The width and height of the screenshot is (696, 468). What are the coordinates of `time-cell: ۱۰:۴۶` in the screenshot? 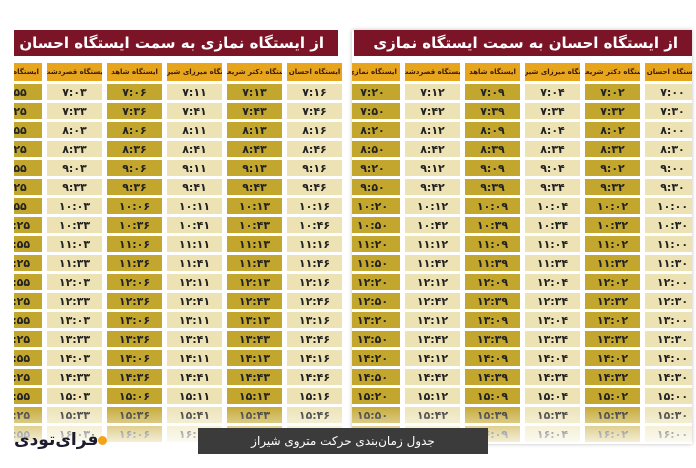 It's located at (314, 225).